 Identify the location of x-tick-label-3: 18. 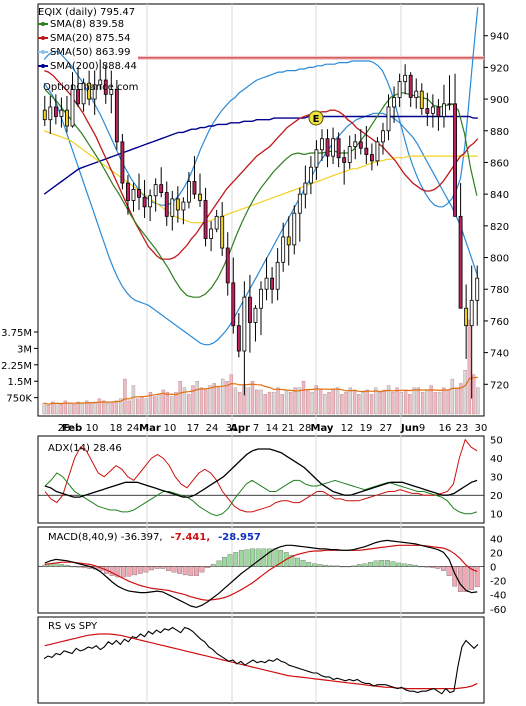
(116, 428).